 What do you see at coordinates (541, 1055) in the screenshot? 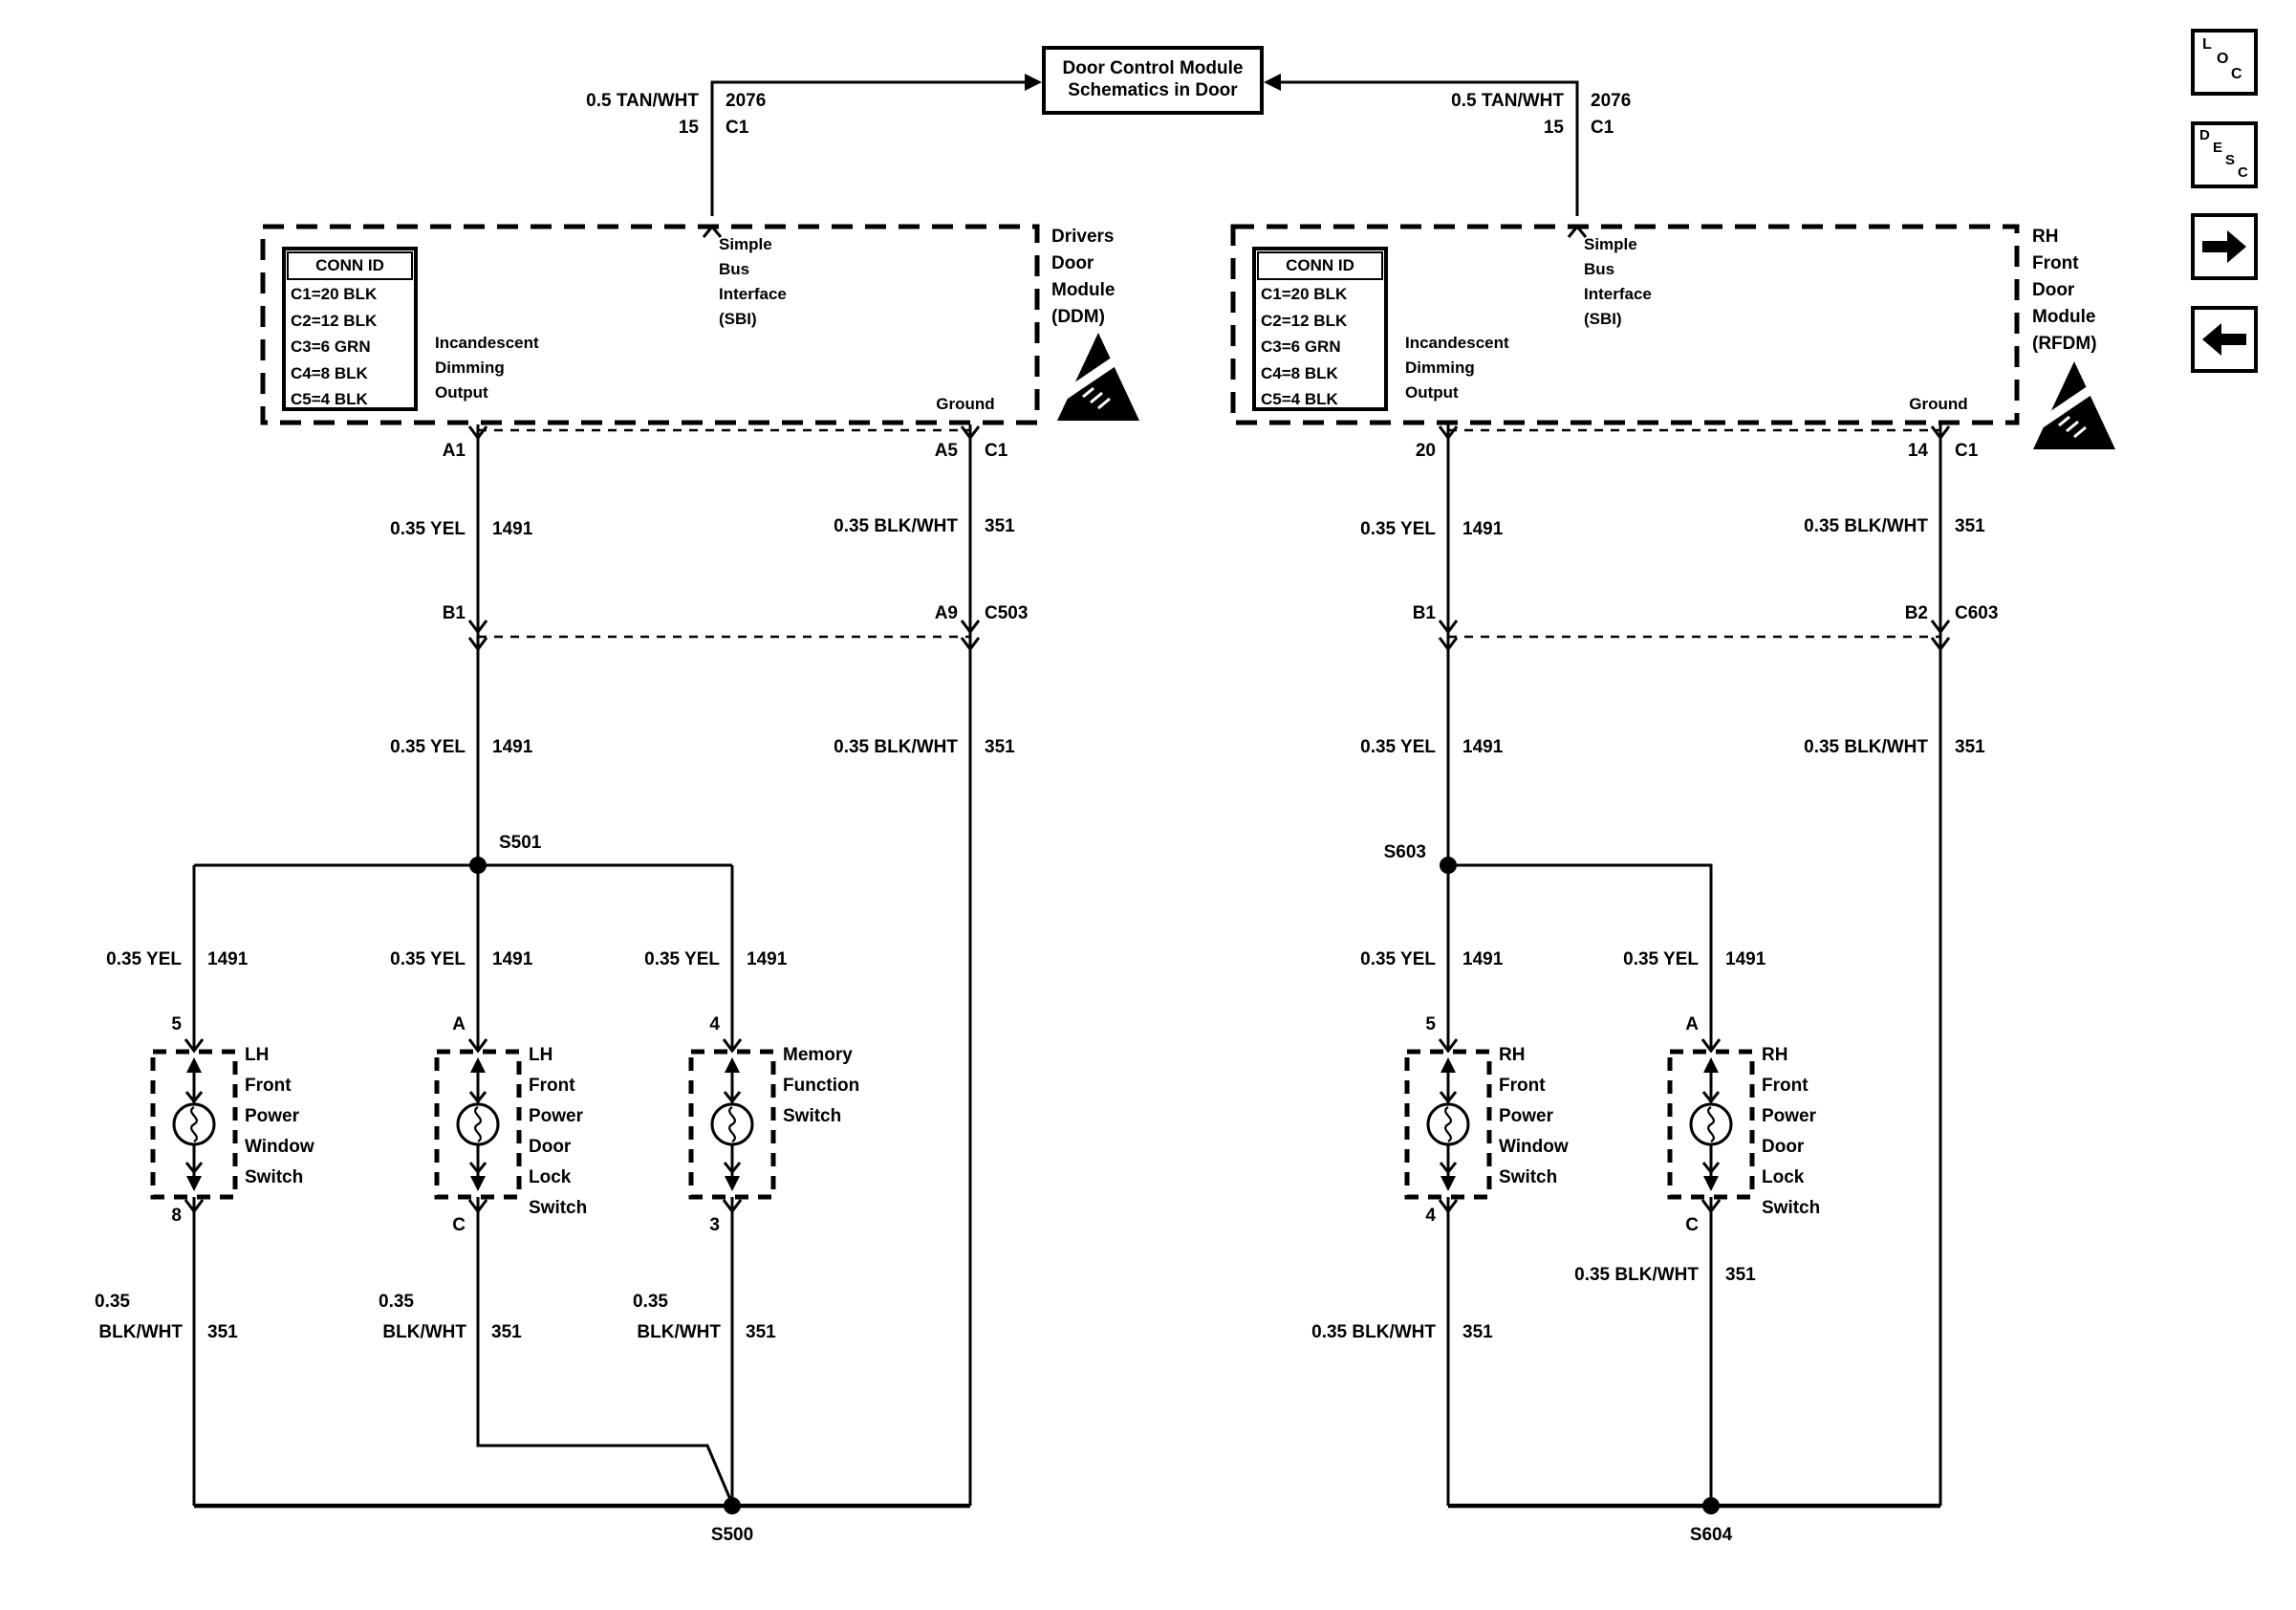
I see `switch-name: LH` at bounding box center [541, 1055].